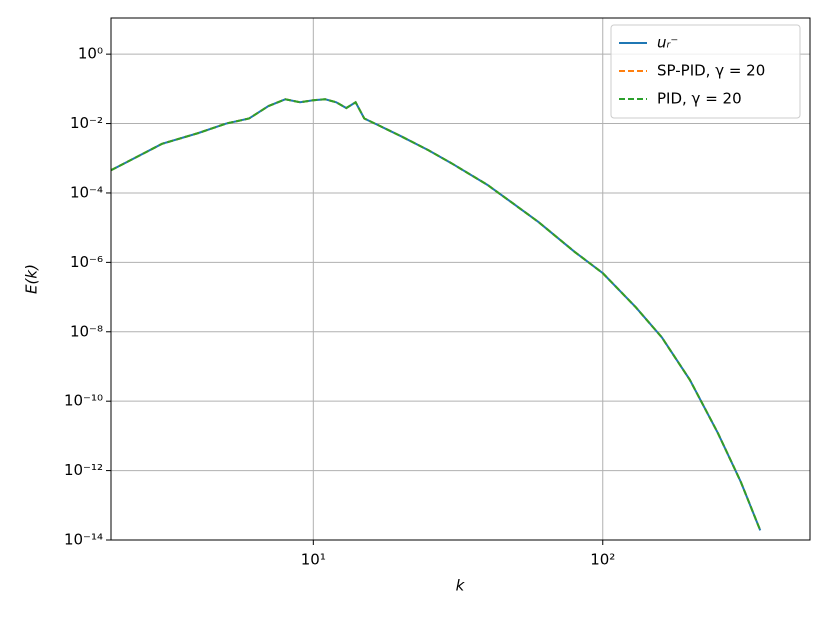  What do you see at coordinates (83, 540) in the screenshot?
I see `y-tick-label: 10⁻¹⁴` at bounding box center [83, 540].